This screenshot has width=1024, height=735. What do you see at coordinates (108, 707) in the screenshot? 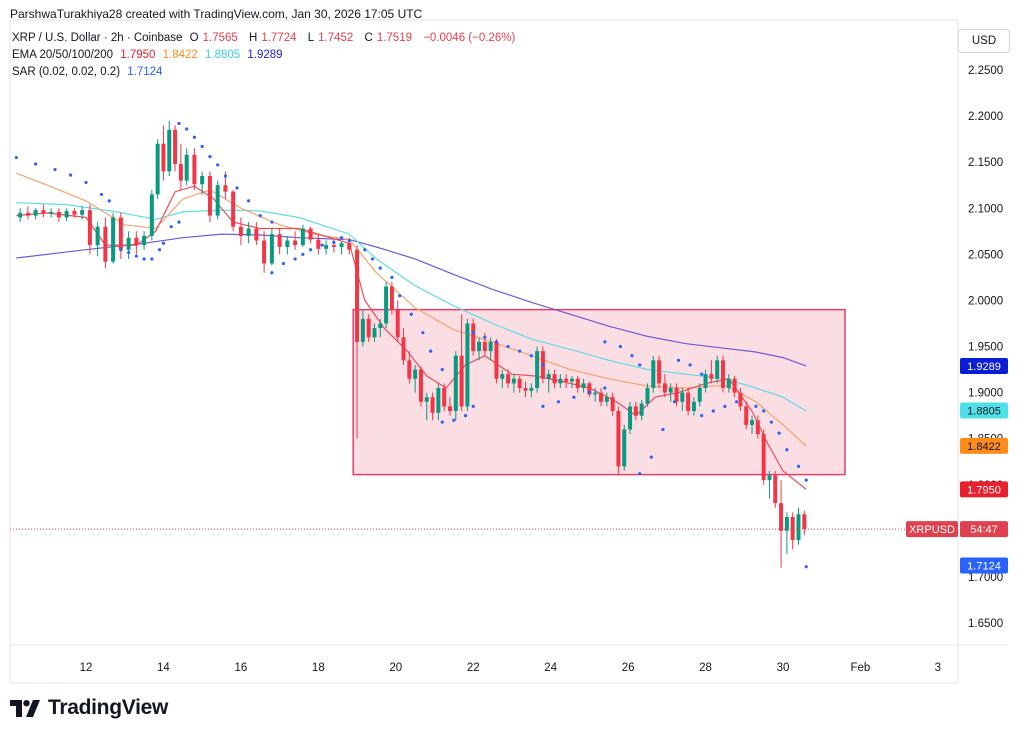
I see `tradingview-wordmark: TradingView` at bounding box center [108, 707].